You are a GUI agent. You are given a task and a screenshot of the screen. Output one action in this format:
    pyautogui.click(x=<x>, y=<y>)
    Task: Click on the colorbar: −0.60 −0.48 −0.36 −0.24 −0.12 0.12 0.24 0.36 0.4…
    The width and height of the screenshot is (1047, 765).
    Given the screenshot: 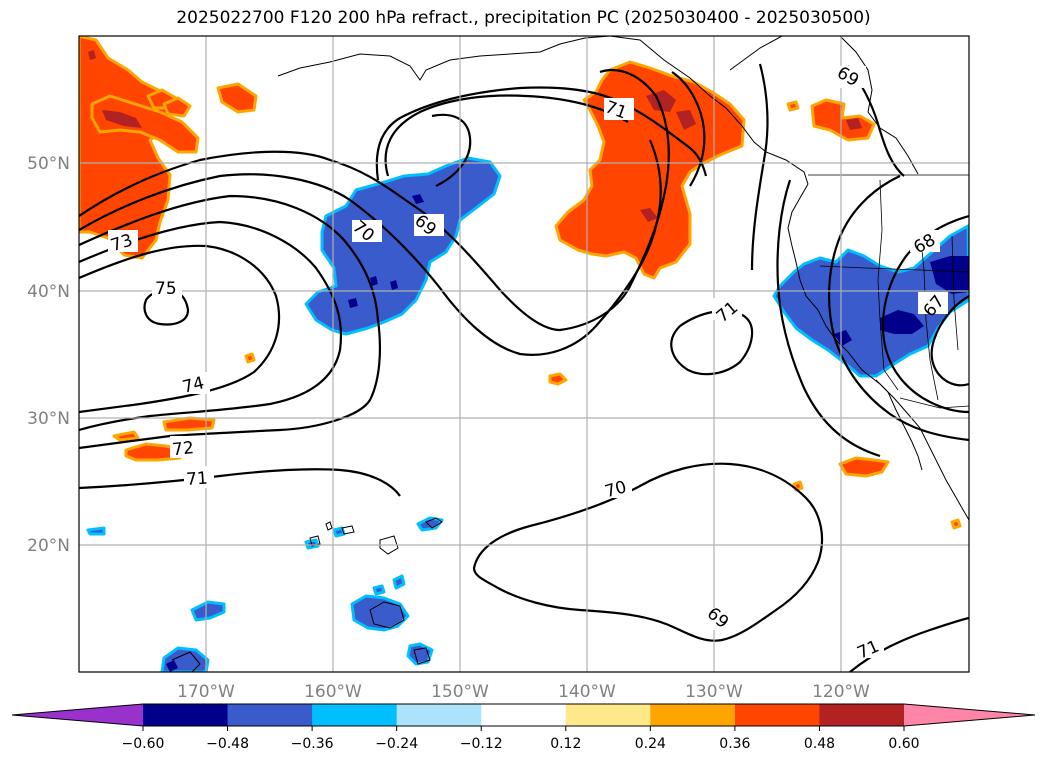 What is the action you would take?
    pyautogui.click(x=523, y=727)
    